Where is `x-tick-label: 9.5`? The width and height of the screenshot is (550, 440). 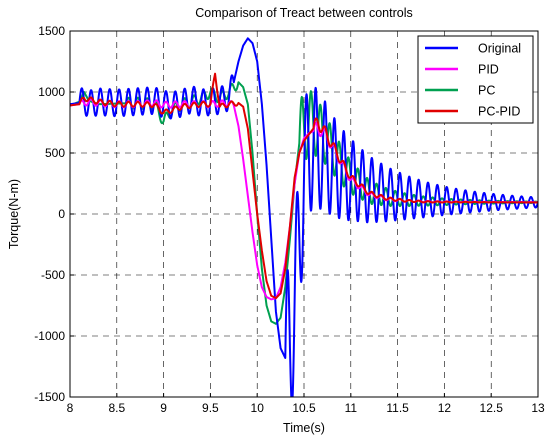 x-tick-label: 9.5 is located at coordinates (210, 408).